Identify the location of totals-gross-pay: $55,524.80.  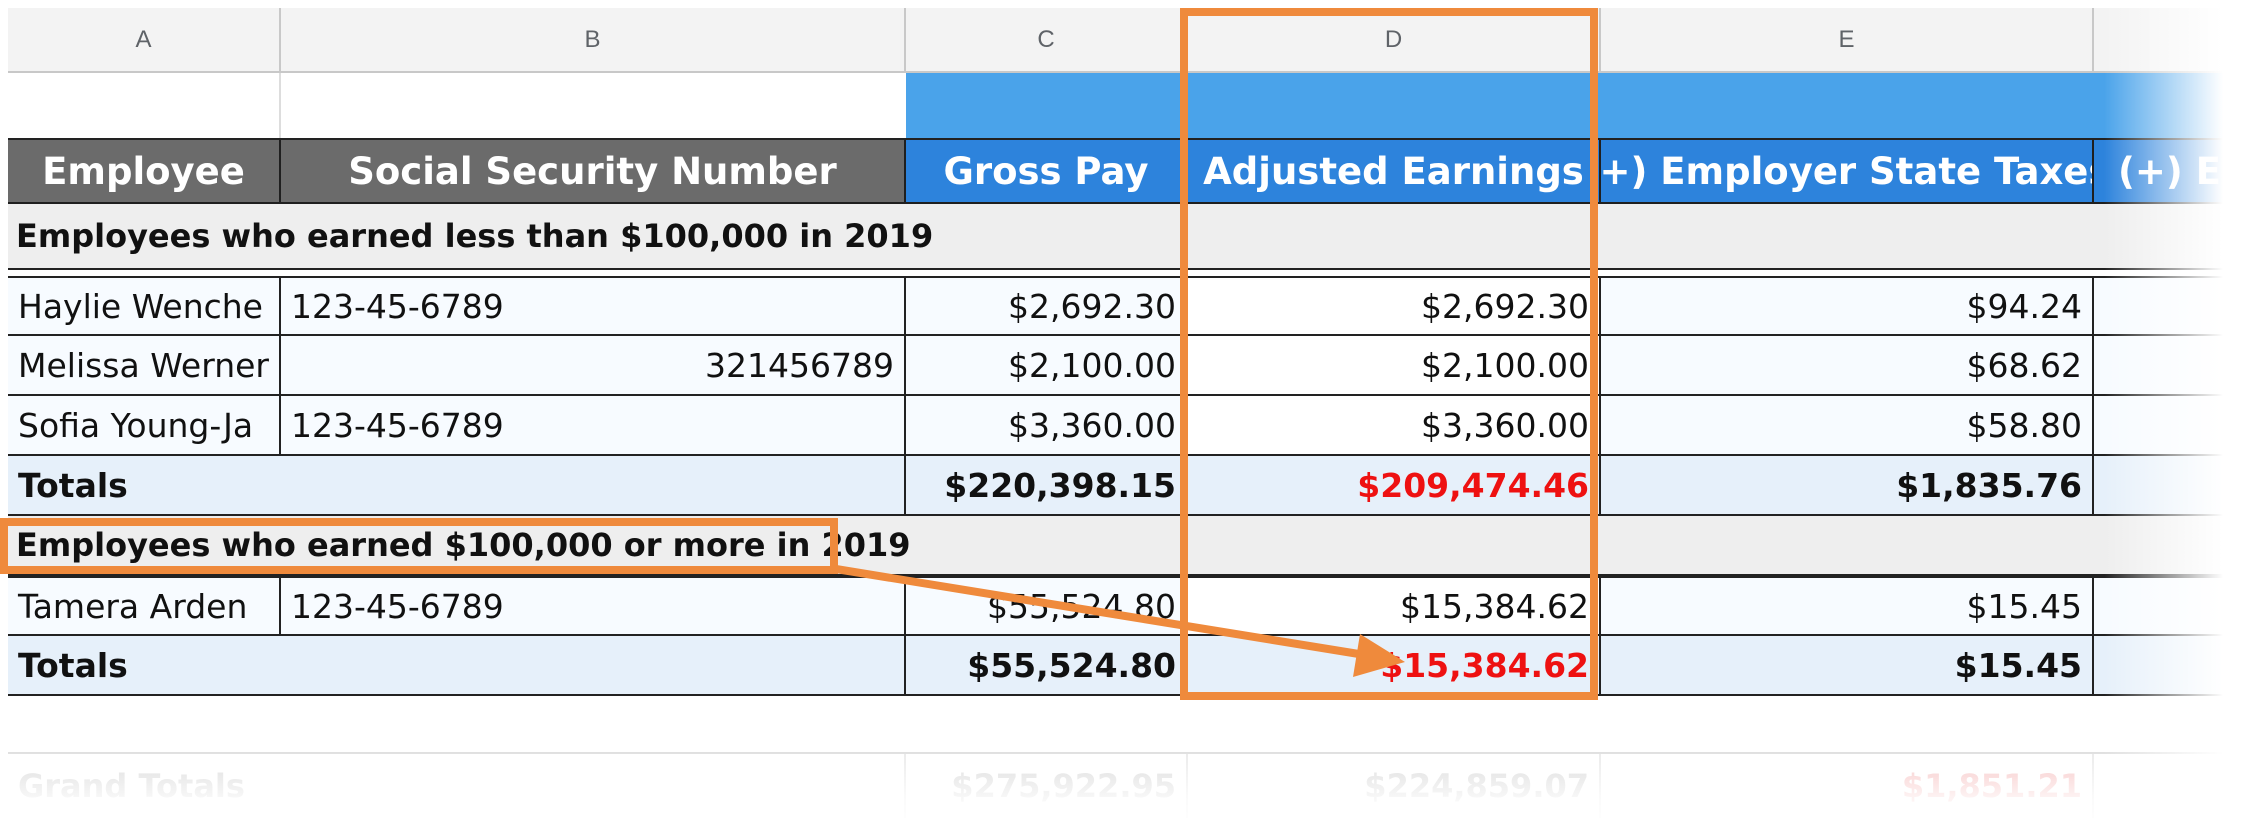
(1047, 666).